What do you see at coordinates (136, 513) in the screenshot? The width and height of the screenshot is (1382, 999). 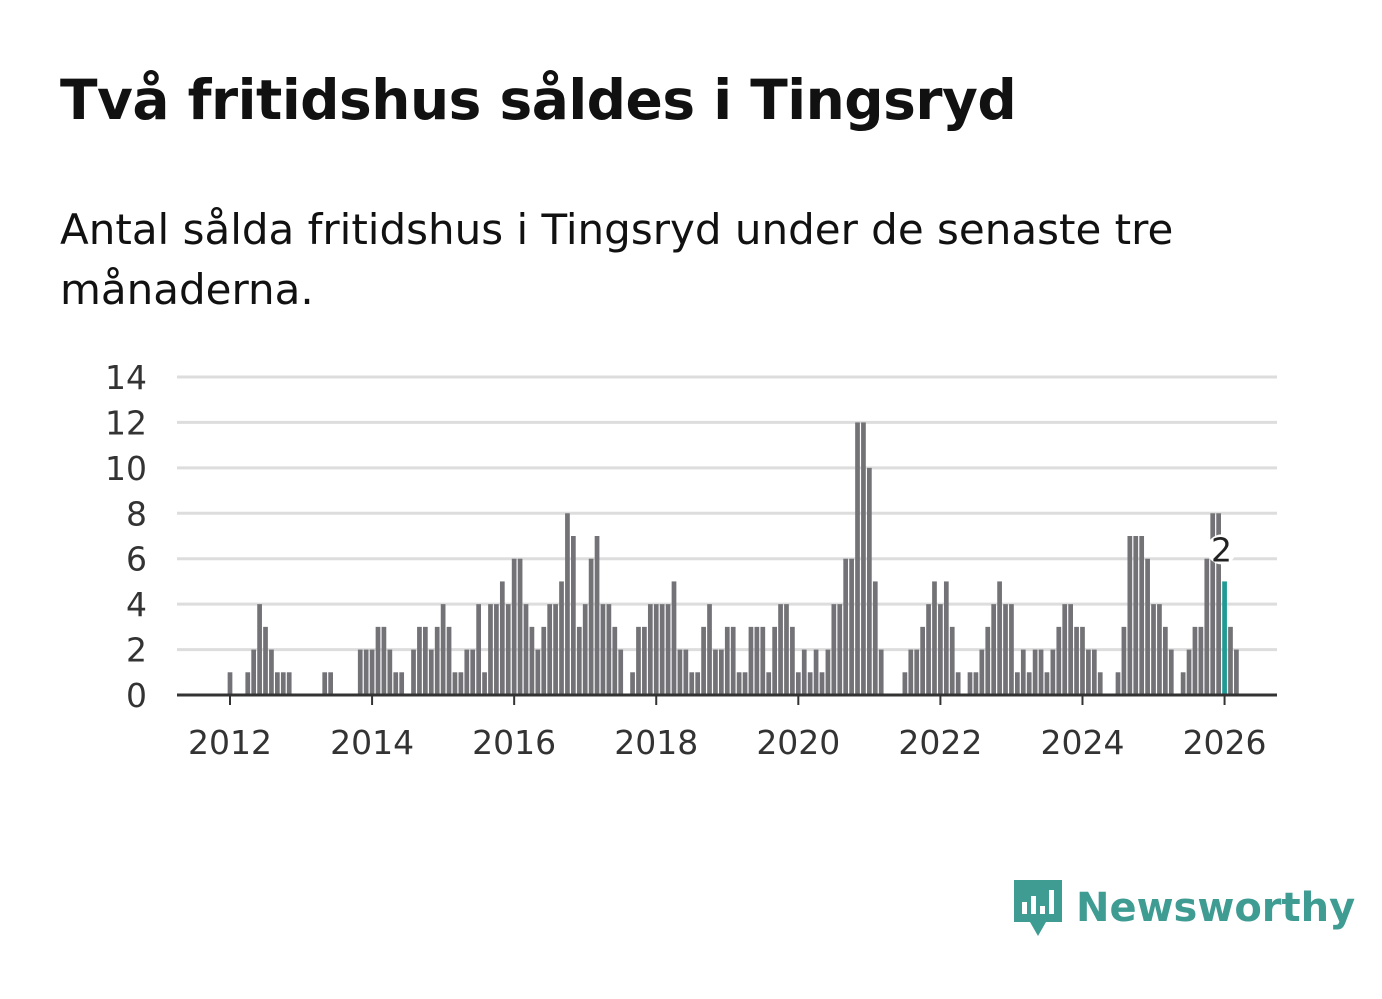 I see `y-tick-label: 8` at bounding box center [136, 513].